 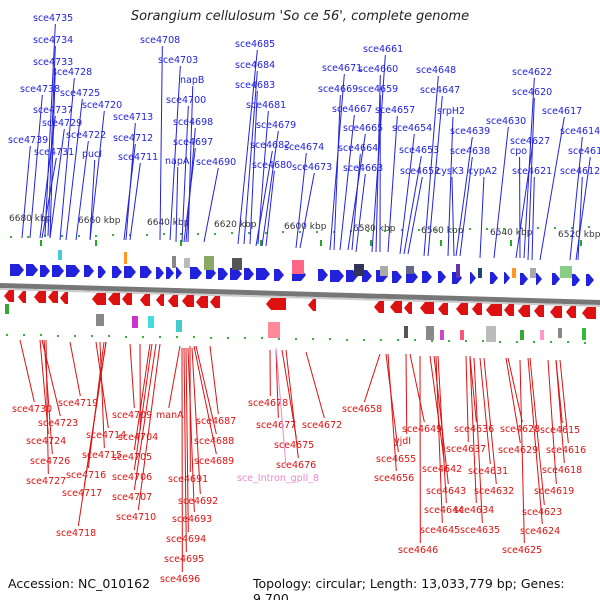 I want to click on forward-gene-label: sce4712, so click(x=133, y=138).